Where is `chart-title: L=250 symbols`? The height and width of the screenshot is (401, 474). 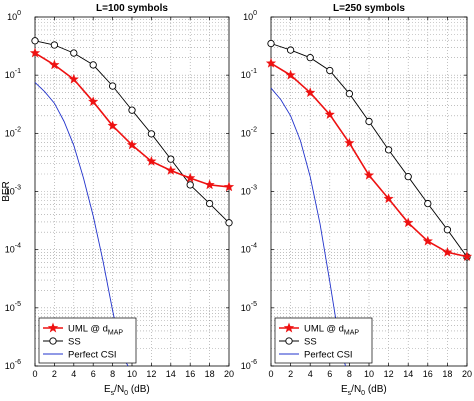 chart-title: L=250 symbols is located at coordinates (369, 8).